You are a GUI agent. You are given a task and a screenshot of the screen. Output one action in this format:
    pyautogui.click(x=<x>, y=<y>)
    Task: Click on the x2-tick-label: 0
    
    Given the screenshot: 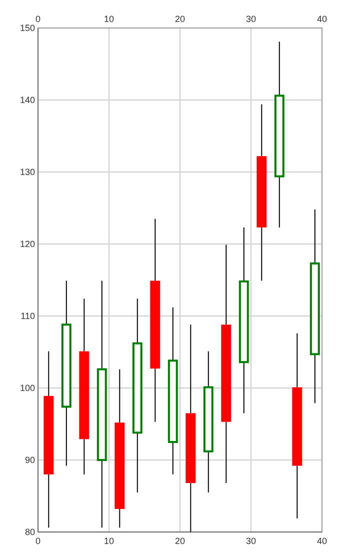 What is the action you would take?
    pyautogui.click(x=38, y=19)
    